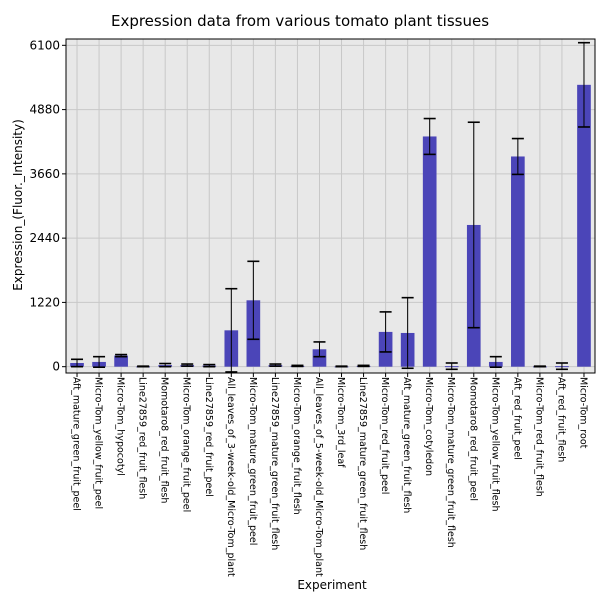 The image size is (600, 600). I want to click on x-tick-label: All_leaves_of_5-week-old_Micro-Tom_plant, so click(318, 477).